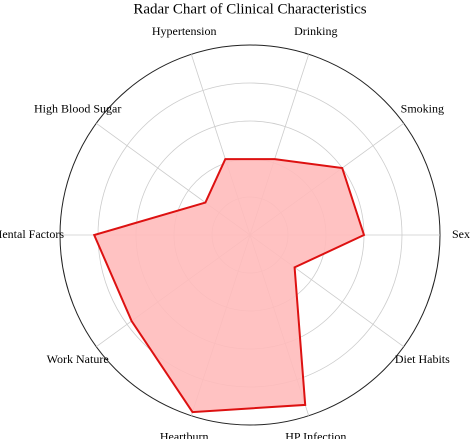 The width and height of the screenshot is (471, 439). What do you see at coordinates (184, 31) in the screenshot?
I see `category-label: Hypertension` at bounding box center [184, 31].